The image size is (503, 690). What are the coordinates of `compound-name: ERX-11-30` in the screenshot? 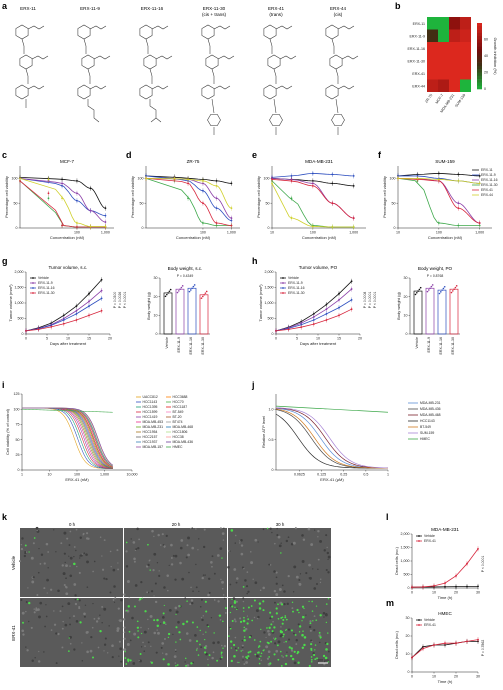 It's located at (214, 8).